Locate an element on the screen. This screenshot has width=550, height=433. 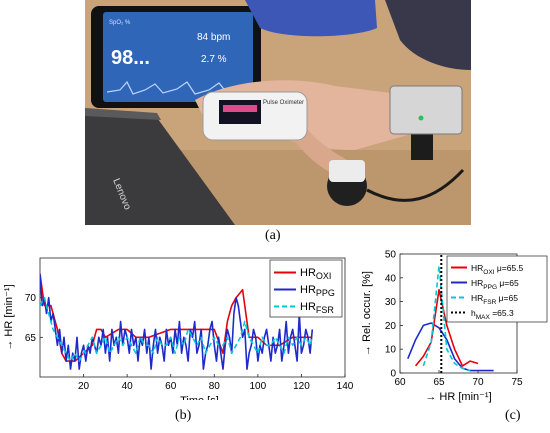
caption-a: (a) is located at coordinates (273, 235).